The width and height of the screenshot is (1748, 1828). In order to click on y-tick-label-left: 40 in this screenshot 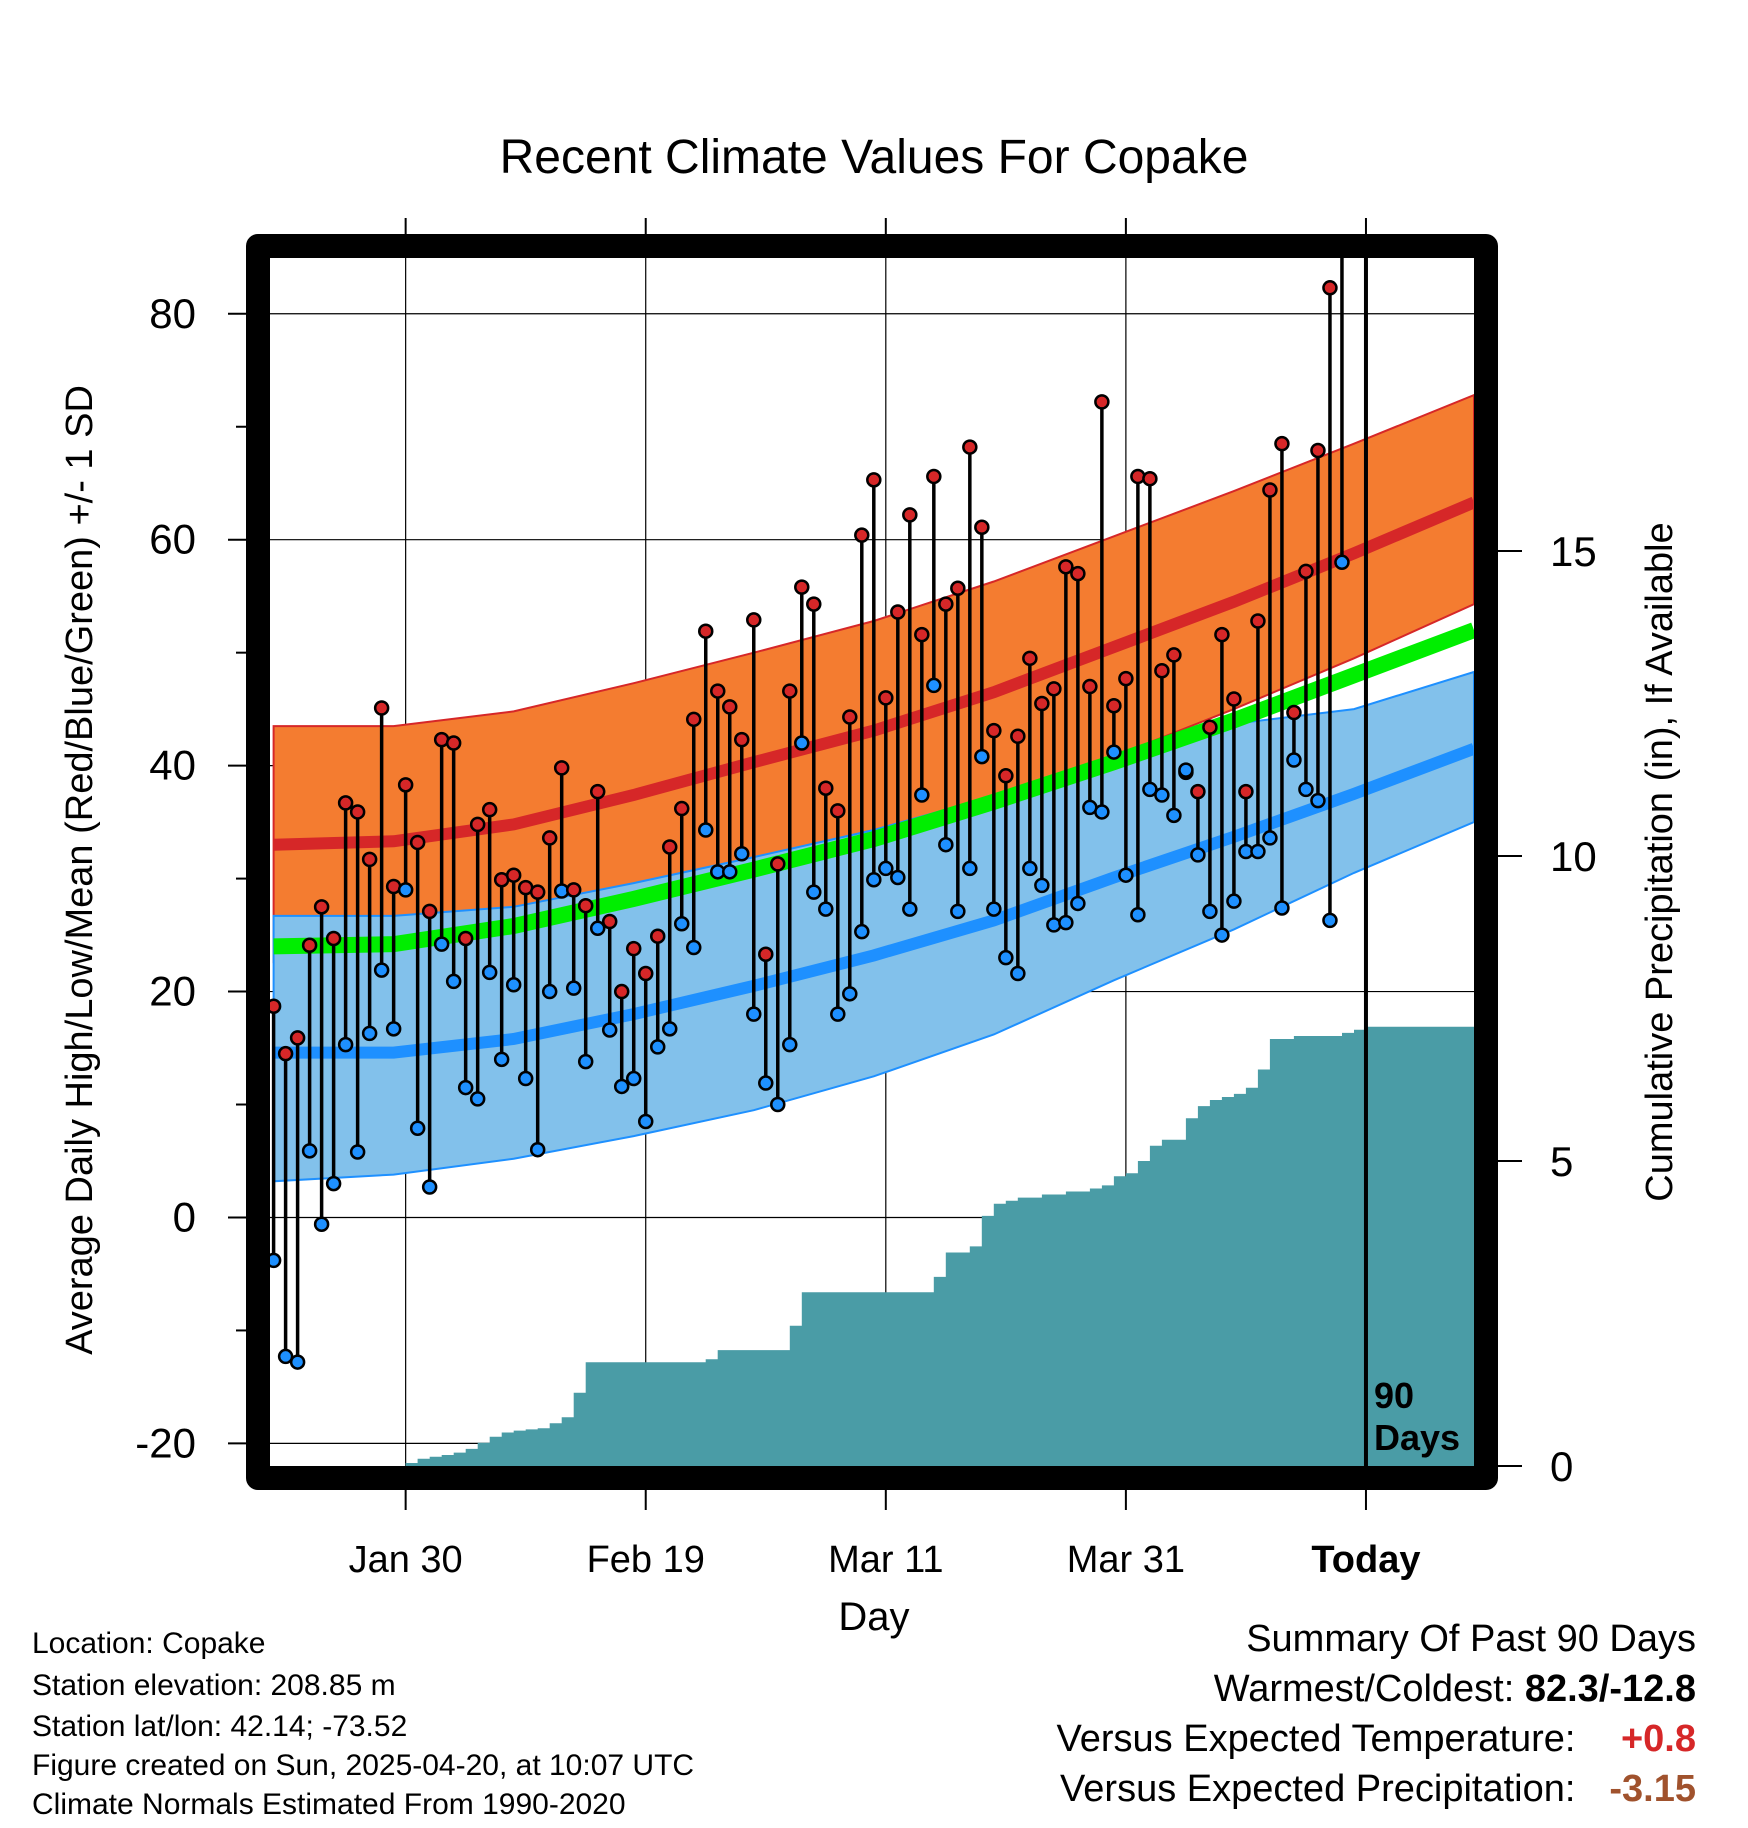, I will do `click(172, 765)`.